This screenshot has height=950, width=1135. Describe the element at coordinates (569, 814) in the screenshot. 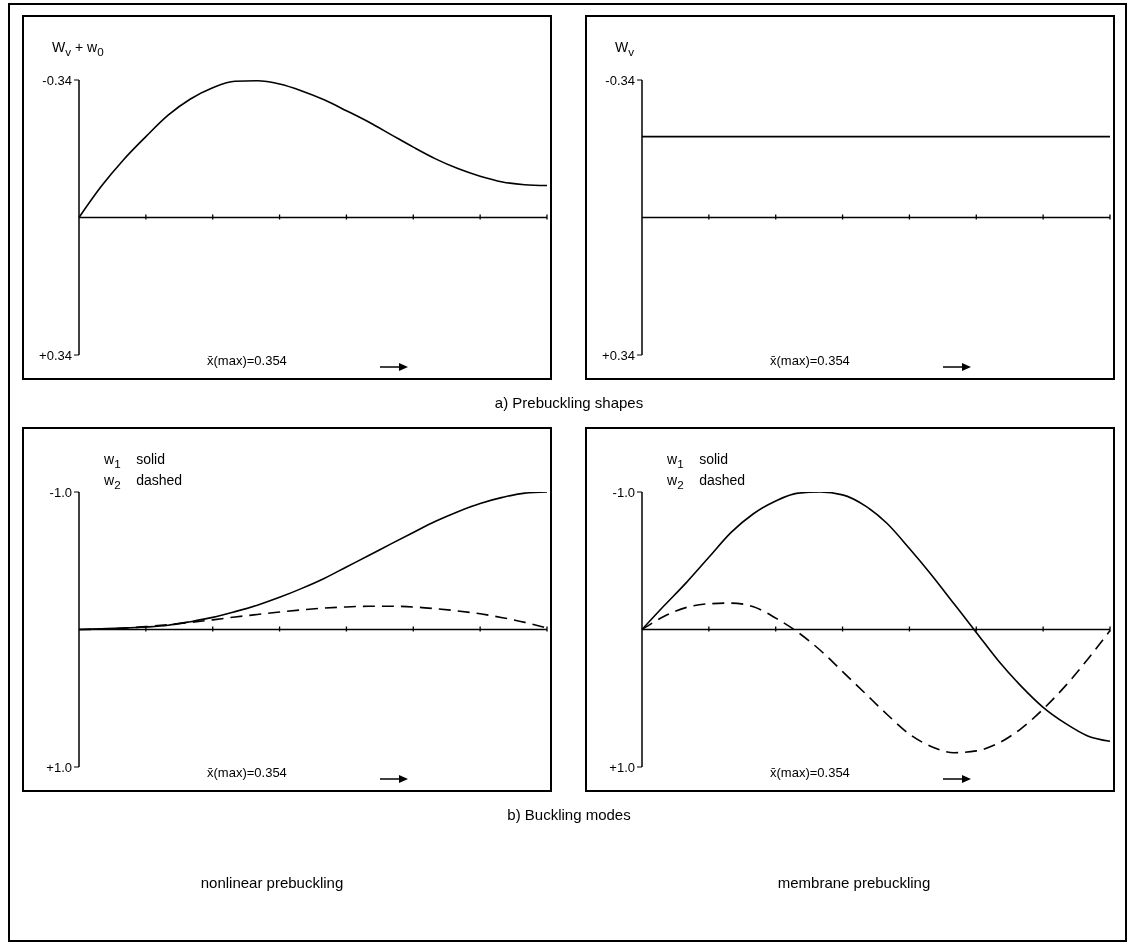

I see `text: b) Buckling modes` at that location.